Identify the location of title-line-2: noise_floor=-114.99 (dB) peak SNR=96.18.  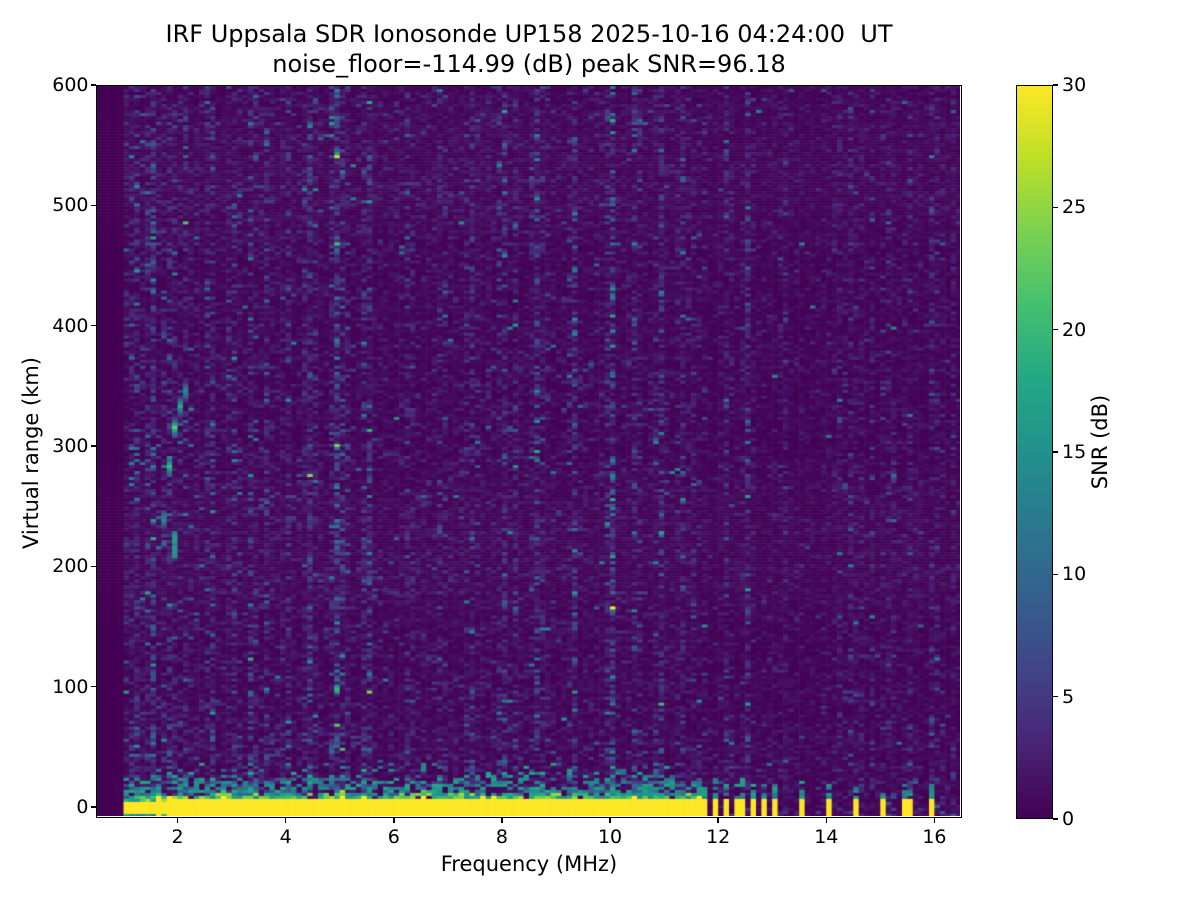
(529, 64).